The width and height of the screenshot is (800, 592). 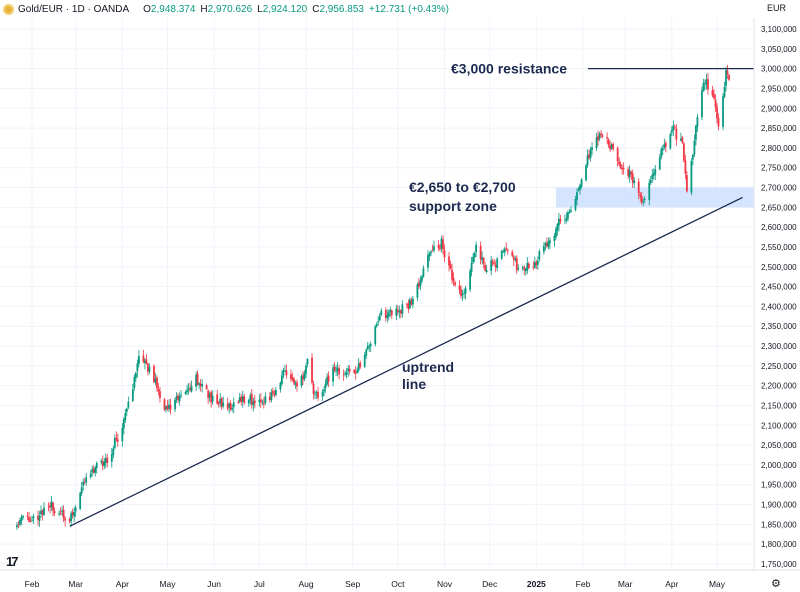 I want to click on price-tick-label: 2,150,000, so click(x=779, y=405).